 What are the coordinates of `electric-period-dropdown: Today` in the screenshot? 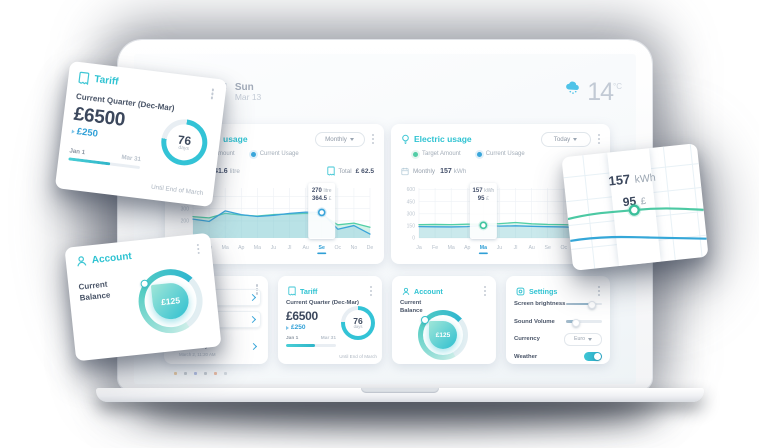 It's located at (565, 139).